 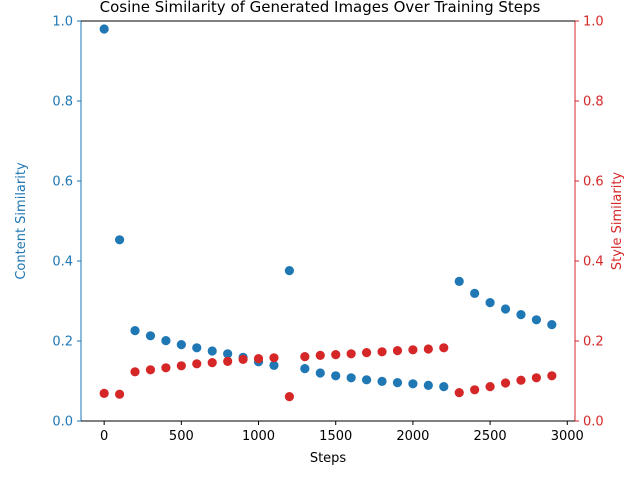 I want to click on y-axis-label-left: Content Similarity, so click(x=21, y=221).